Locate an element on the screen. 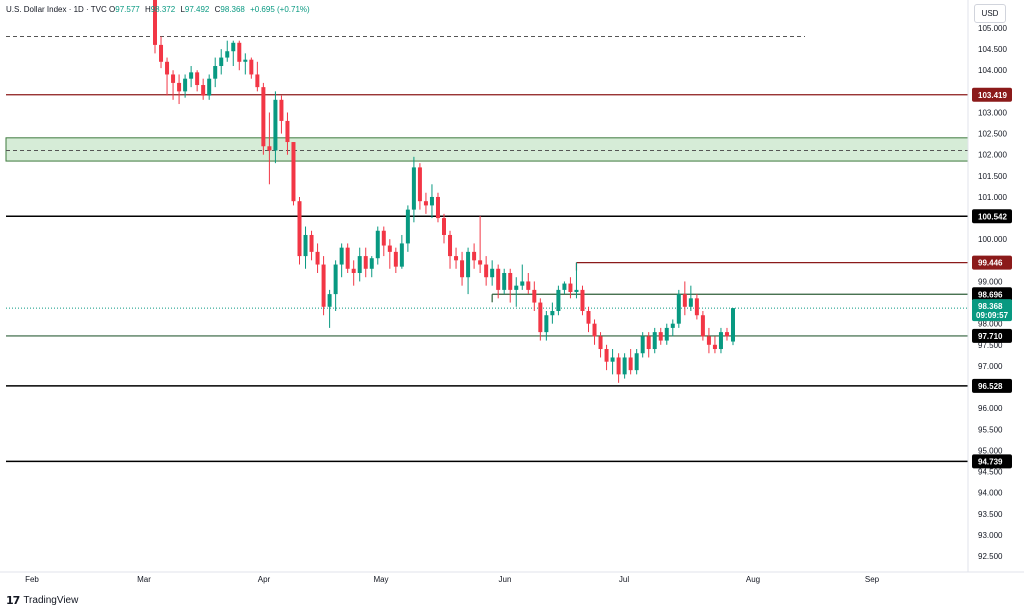 The width and height of the screenshot is (1024, 613). time-tick-label: Apr is located at coordinates (264, 579).